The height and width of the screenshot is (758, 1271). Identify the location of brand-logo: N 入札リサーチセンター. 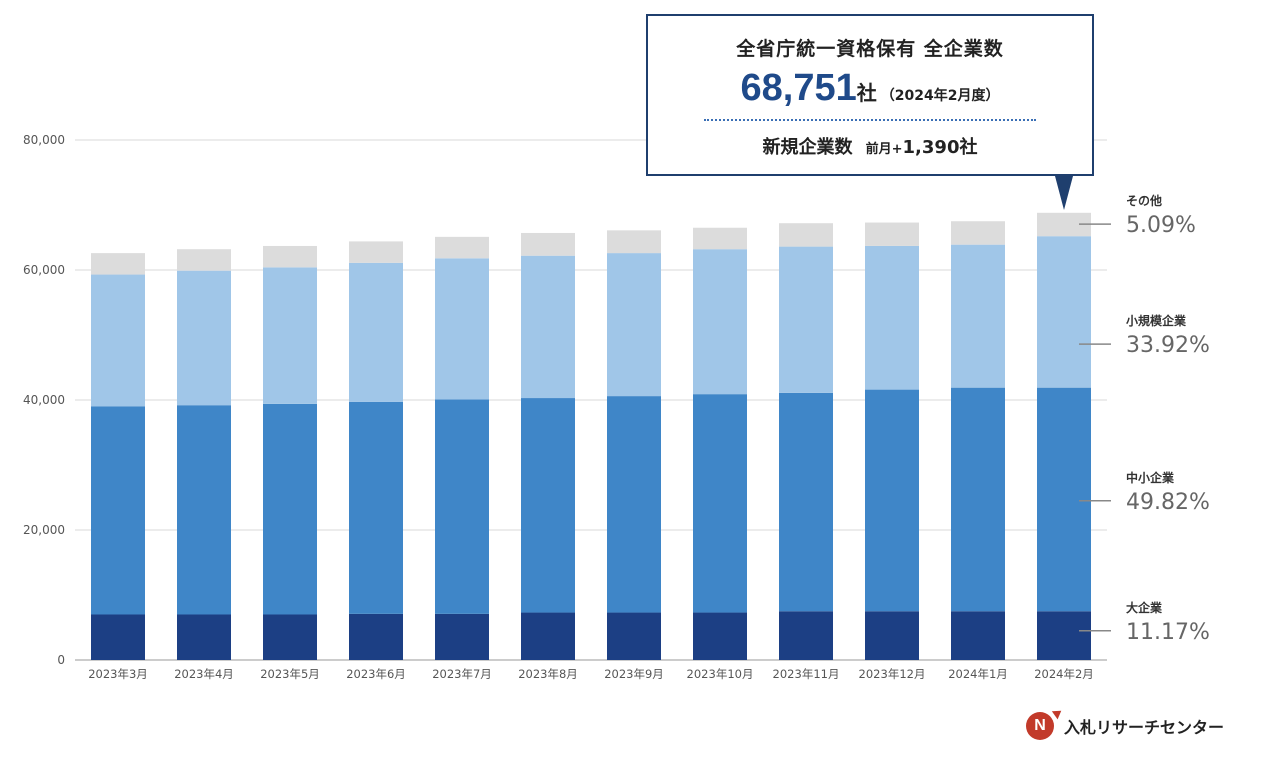
(1125, 724).